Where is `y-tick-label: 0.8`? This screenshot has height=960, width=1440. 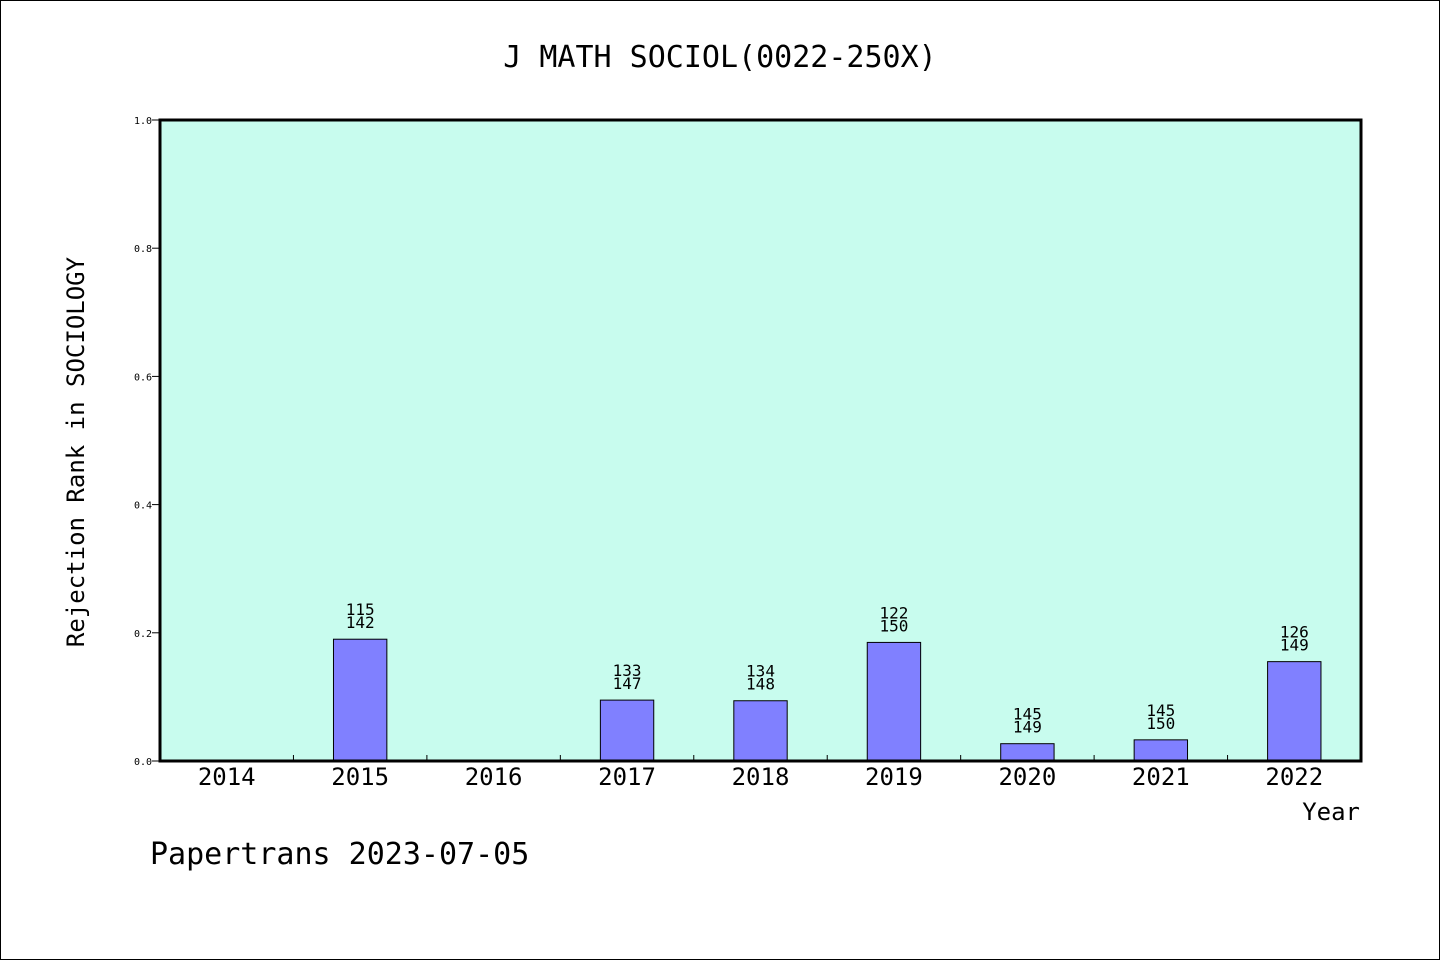
y-tick-label: 0.8 is located at coordinates (143, 249).